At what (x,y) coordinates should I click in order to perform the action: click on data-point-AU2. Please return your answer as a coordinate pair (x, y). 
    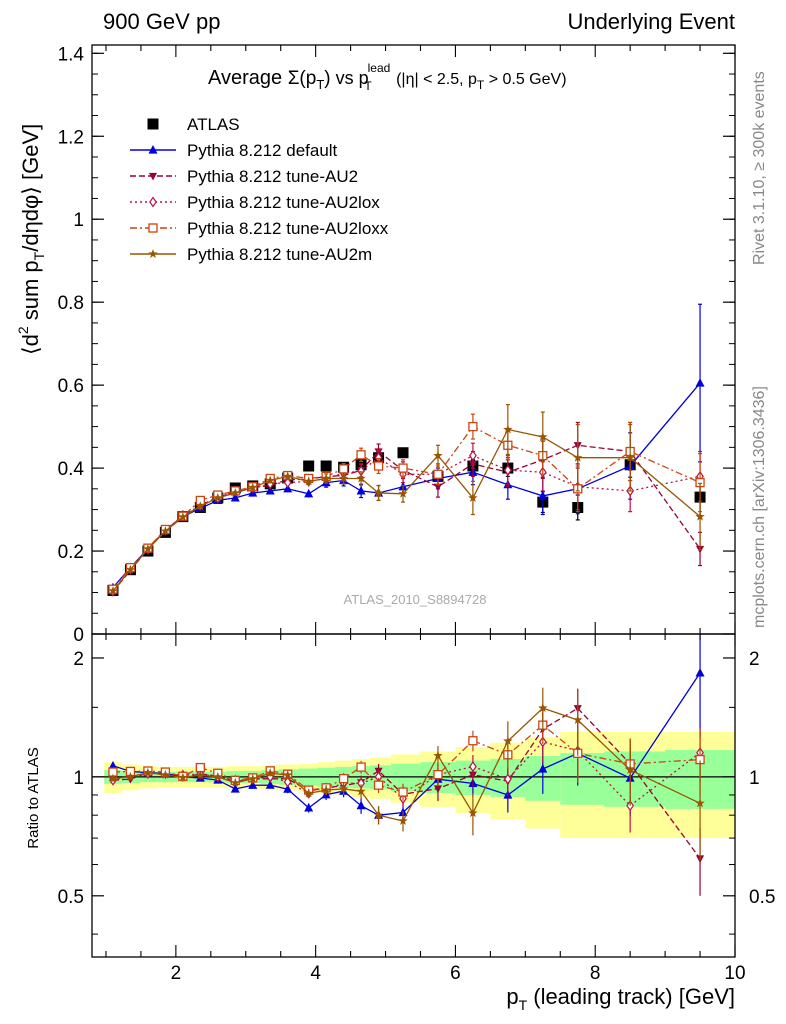
    Looking at the image, I should click on (438, 487).